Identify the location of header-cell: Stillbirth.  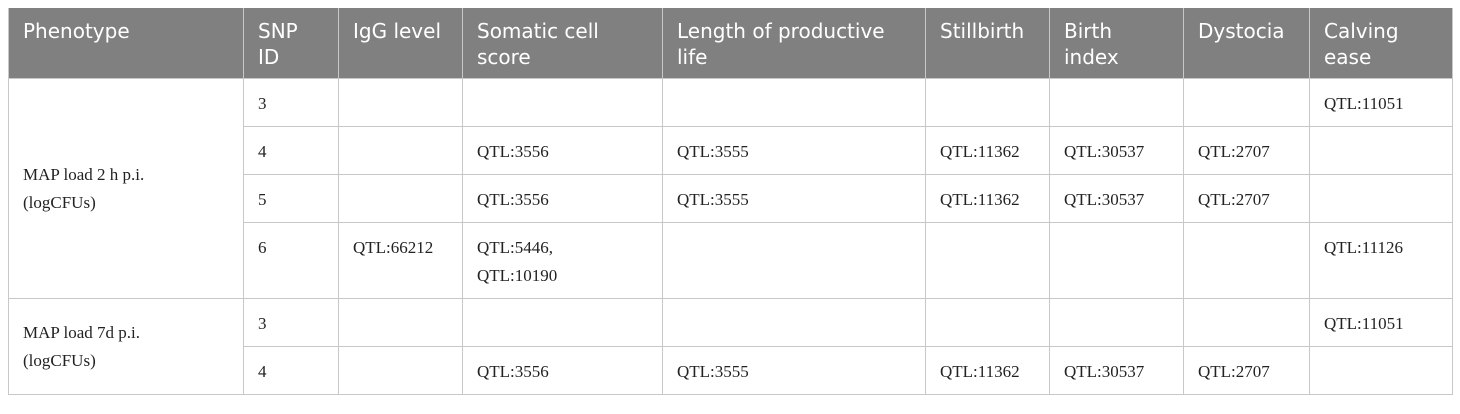
(987, 43).